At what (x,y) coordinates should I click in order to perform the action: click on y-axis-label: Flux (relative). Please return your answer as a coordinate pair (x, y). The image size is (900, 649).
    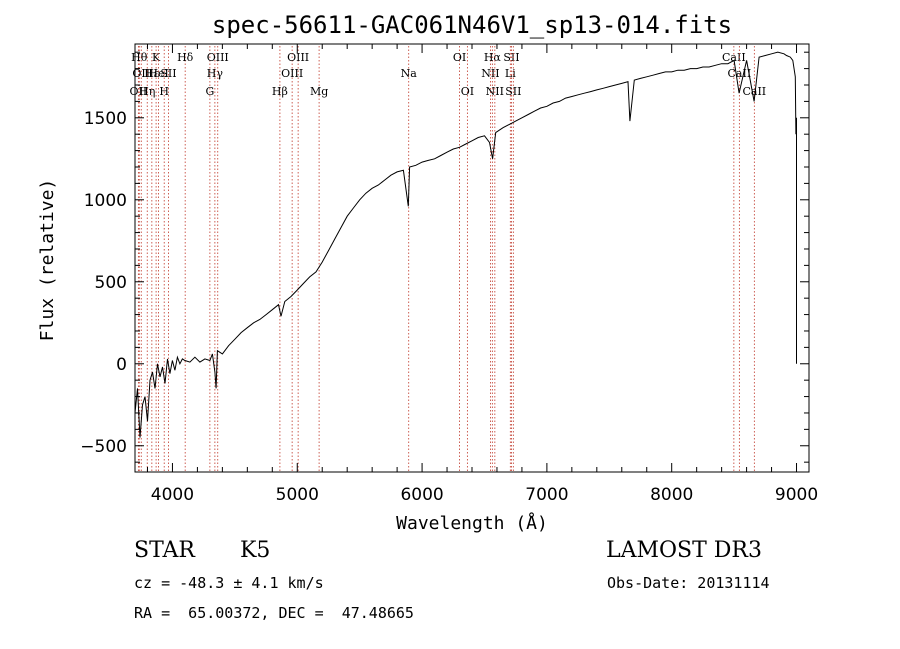
    Looking at the image, I should click on (47, 260).